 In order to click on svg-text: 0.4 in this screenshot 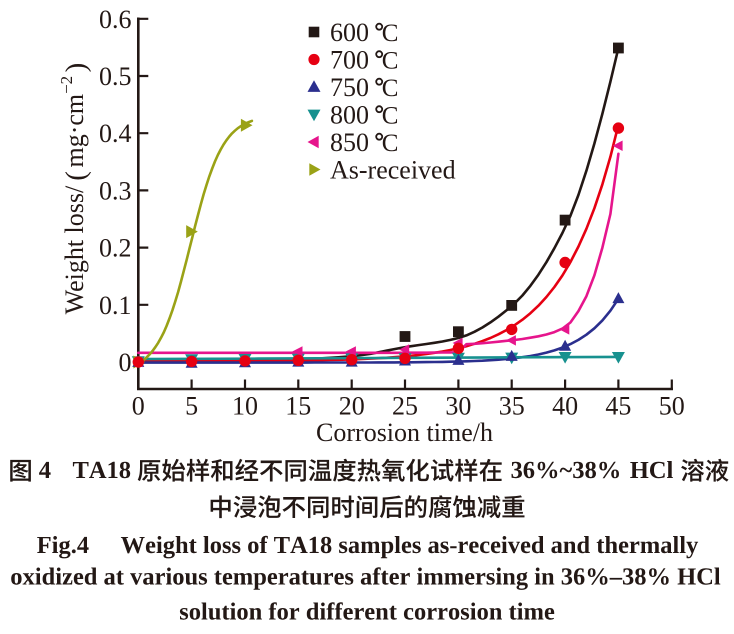, I will do `click(115, 133)`.